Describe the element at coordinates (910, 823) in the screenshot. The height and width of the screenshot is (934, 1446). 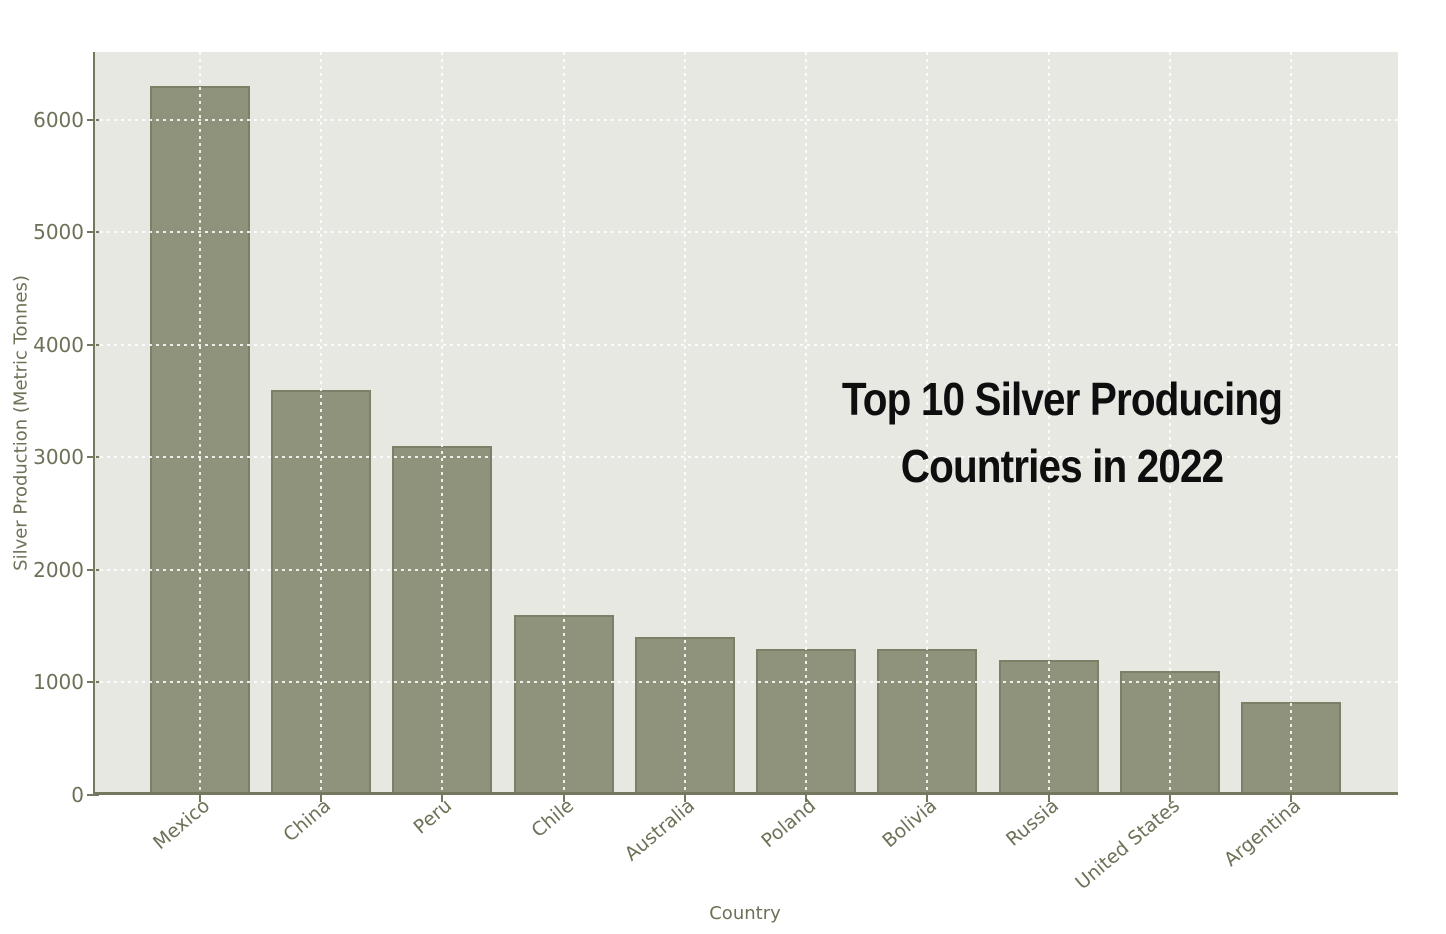
I see `x-tick-label-bolivia: Bolivia` at that location.